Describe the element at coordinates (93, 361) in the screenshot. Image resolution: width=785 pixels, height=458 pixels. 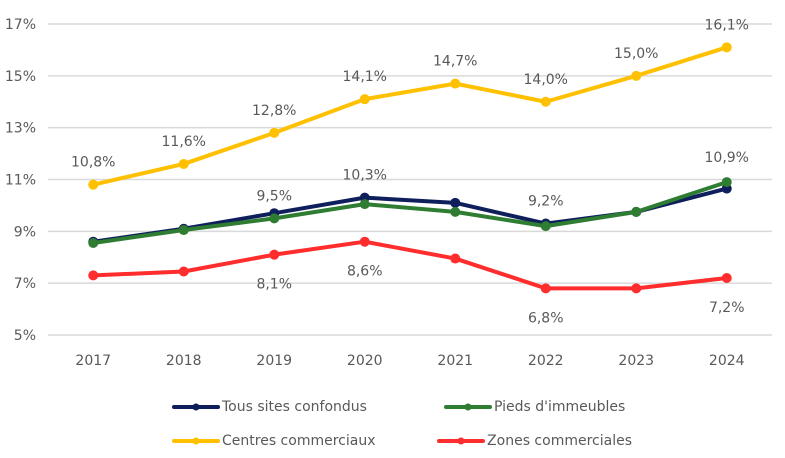
I see `x-tick-label: 2017` at that location.